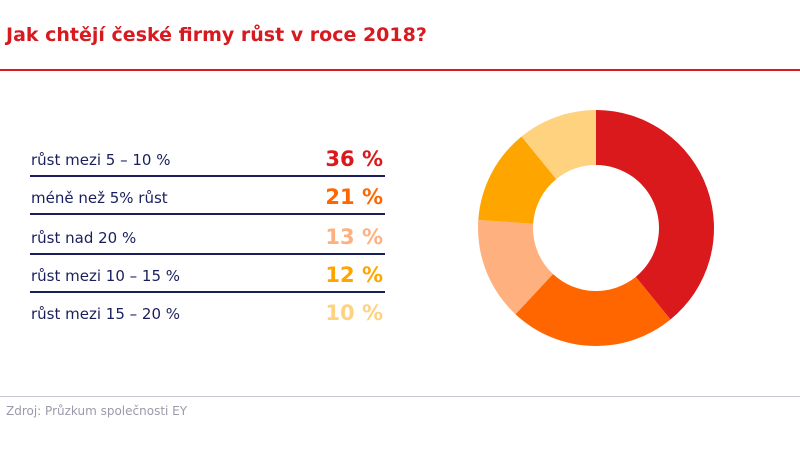 This screenshot has width=800, height=449. What do you see at coordinates (354, 275) in the screenshot?
I see `data-label: 12 %` at bounding box center [354, 275].